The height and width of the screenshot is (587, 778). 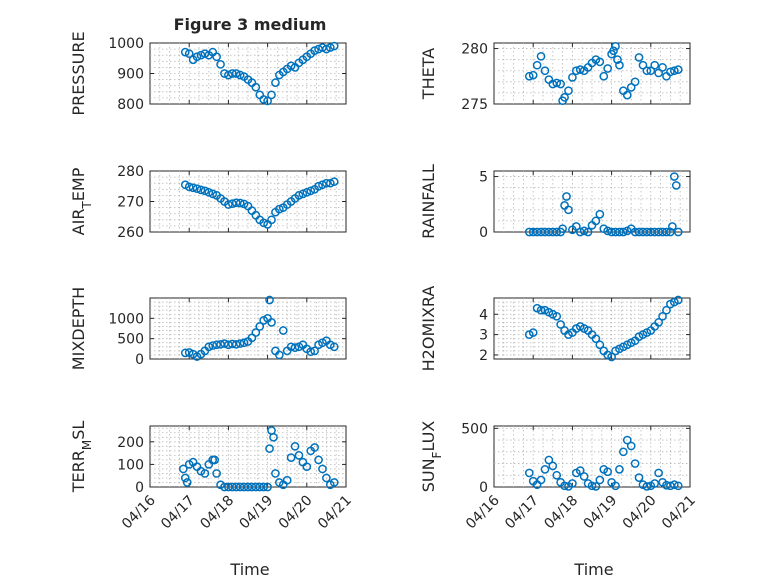 I want to click on subplot-2: 275 280 THETA, so click(x=555, y=77).